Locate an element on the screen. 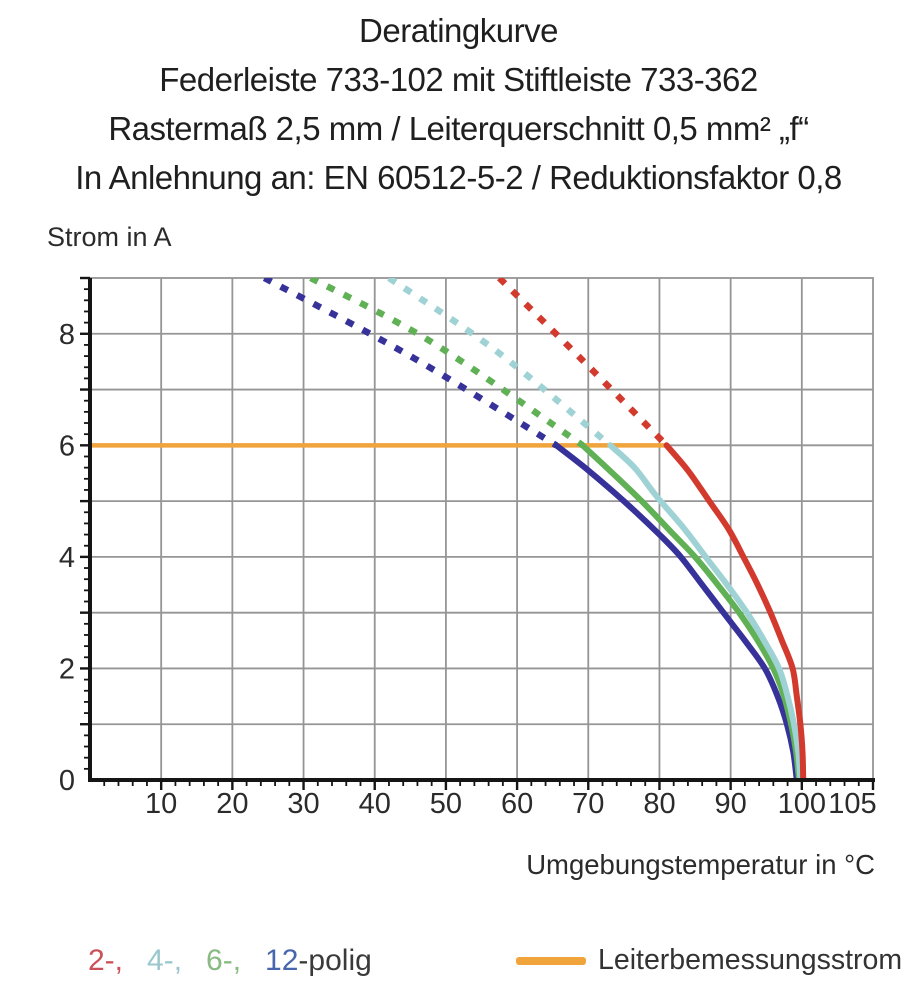 The width and height of the screenshot is (917, 1000). series-12-polig-dashed-curve is located at coordinates (410, 363).